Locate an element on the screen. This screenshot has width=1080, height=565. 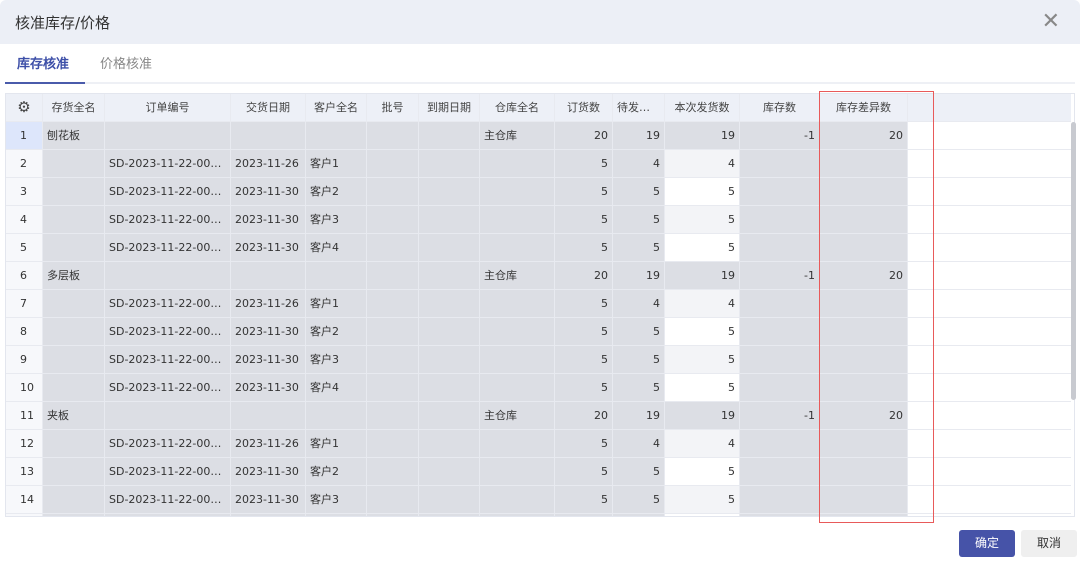
row-number: 7 is located at coordinates (24, 304).